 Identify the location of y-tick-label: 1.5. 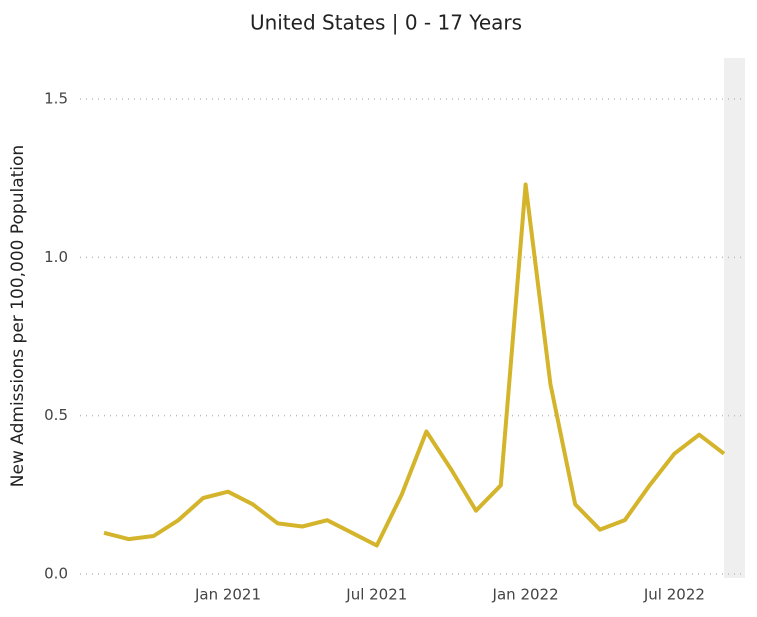
(56, 99).